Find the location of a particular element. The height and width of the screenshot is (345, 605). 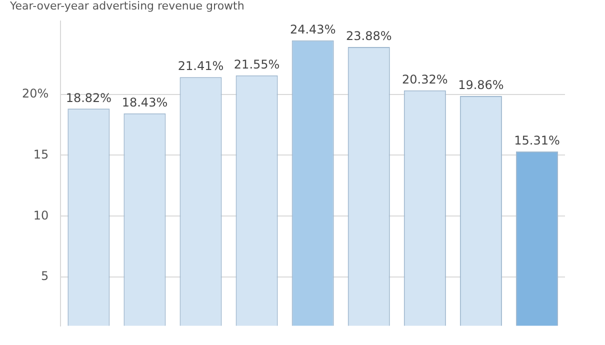

y-tick-label: 20% is located at coordinates (35, 93).